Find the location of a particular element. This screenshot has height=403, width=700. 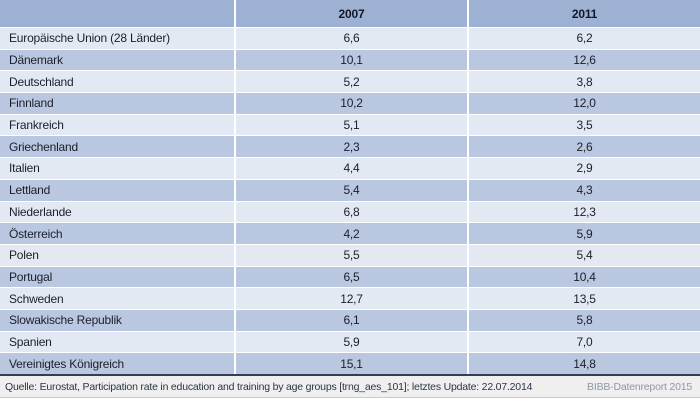

value-2011: 4,3 is located at coordinates (583, 190).